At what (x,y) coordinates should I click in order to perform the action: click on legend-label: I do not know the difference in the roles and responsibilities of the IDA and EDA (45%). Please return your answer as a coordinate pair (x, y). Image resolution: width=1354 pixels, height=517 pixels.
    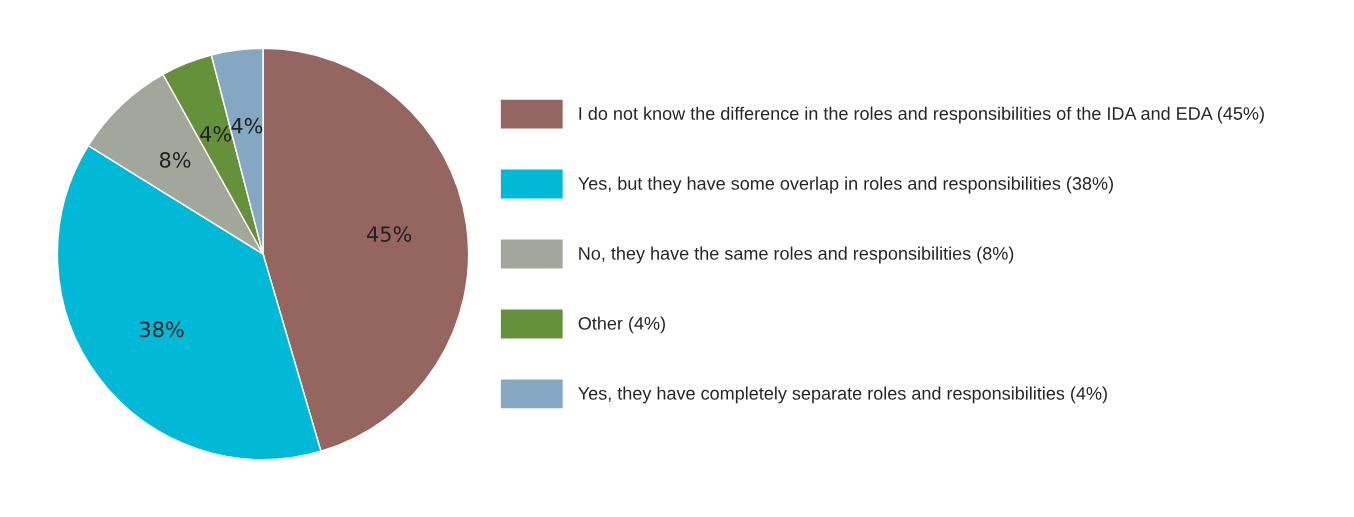
    Looking at the image, I should click on (921, 115).